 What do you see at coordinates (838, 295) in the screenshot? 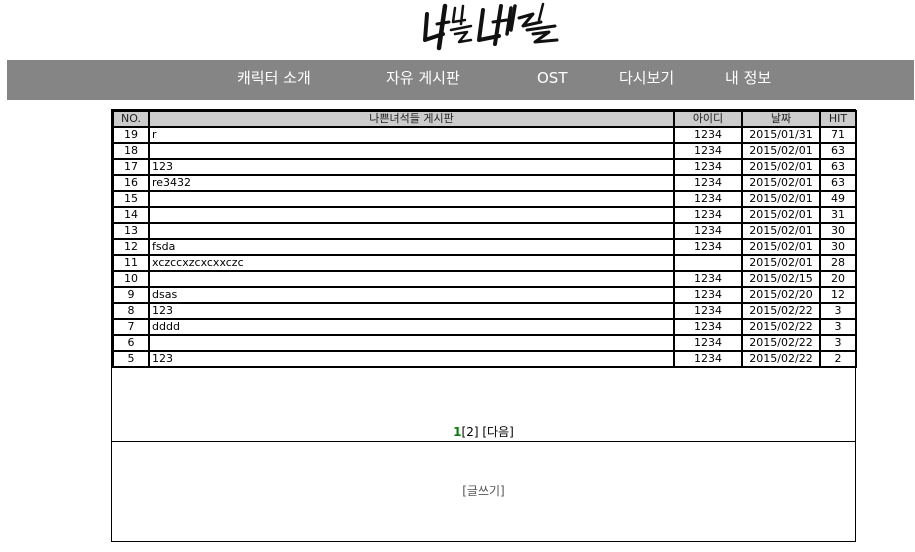
I see `row-hit: 12` at bounding box center [838, 295].